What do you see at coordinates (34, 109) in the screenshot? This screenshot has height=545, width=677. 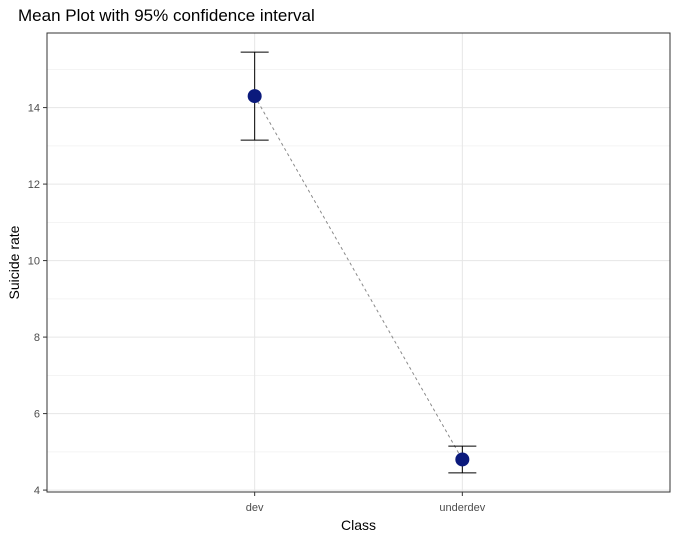 I see `y-tick-label: 14` at bounding box center [34, 109].